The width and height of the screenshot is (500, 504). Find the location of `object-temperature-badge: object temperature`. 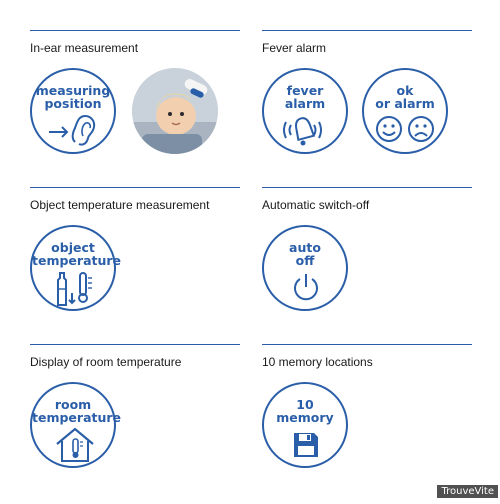

object-temperature-badge: object temperature is located at coordinates (76, 268).